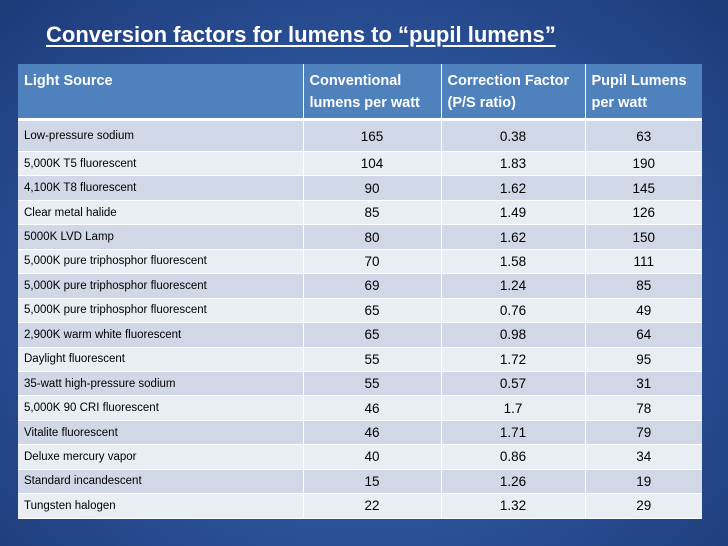  I want to click on table-row: 5,000K T5 fluorescent 104 1.83 190, so click(360, 164).